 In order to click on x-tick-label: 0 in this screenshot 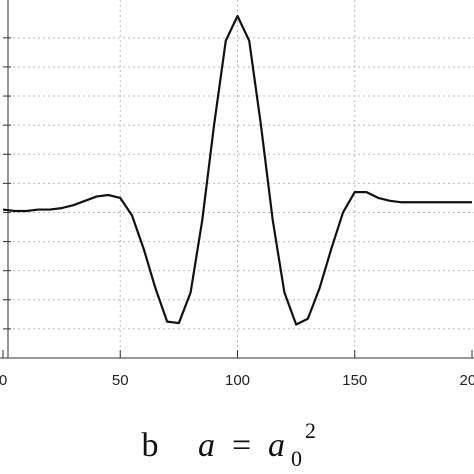, I will do `click(3, 380)`.